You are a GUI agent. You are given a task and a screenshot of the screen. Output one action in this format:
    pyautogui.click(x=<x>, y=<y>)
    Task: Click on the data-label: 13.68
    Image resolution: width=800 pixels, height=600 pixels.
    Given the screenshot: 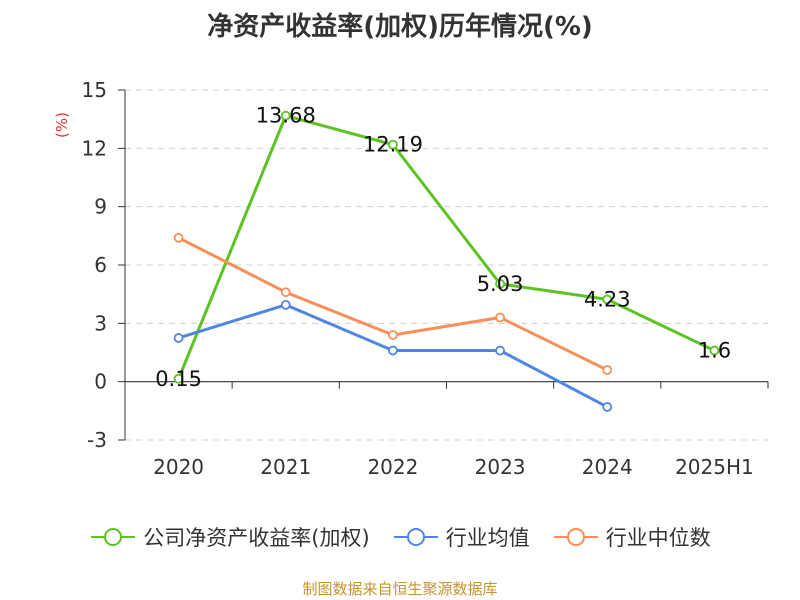 What is the action you would take?
    pyautogui.click(x=286, y=116)
    